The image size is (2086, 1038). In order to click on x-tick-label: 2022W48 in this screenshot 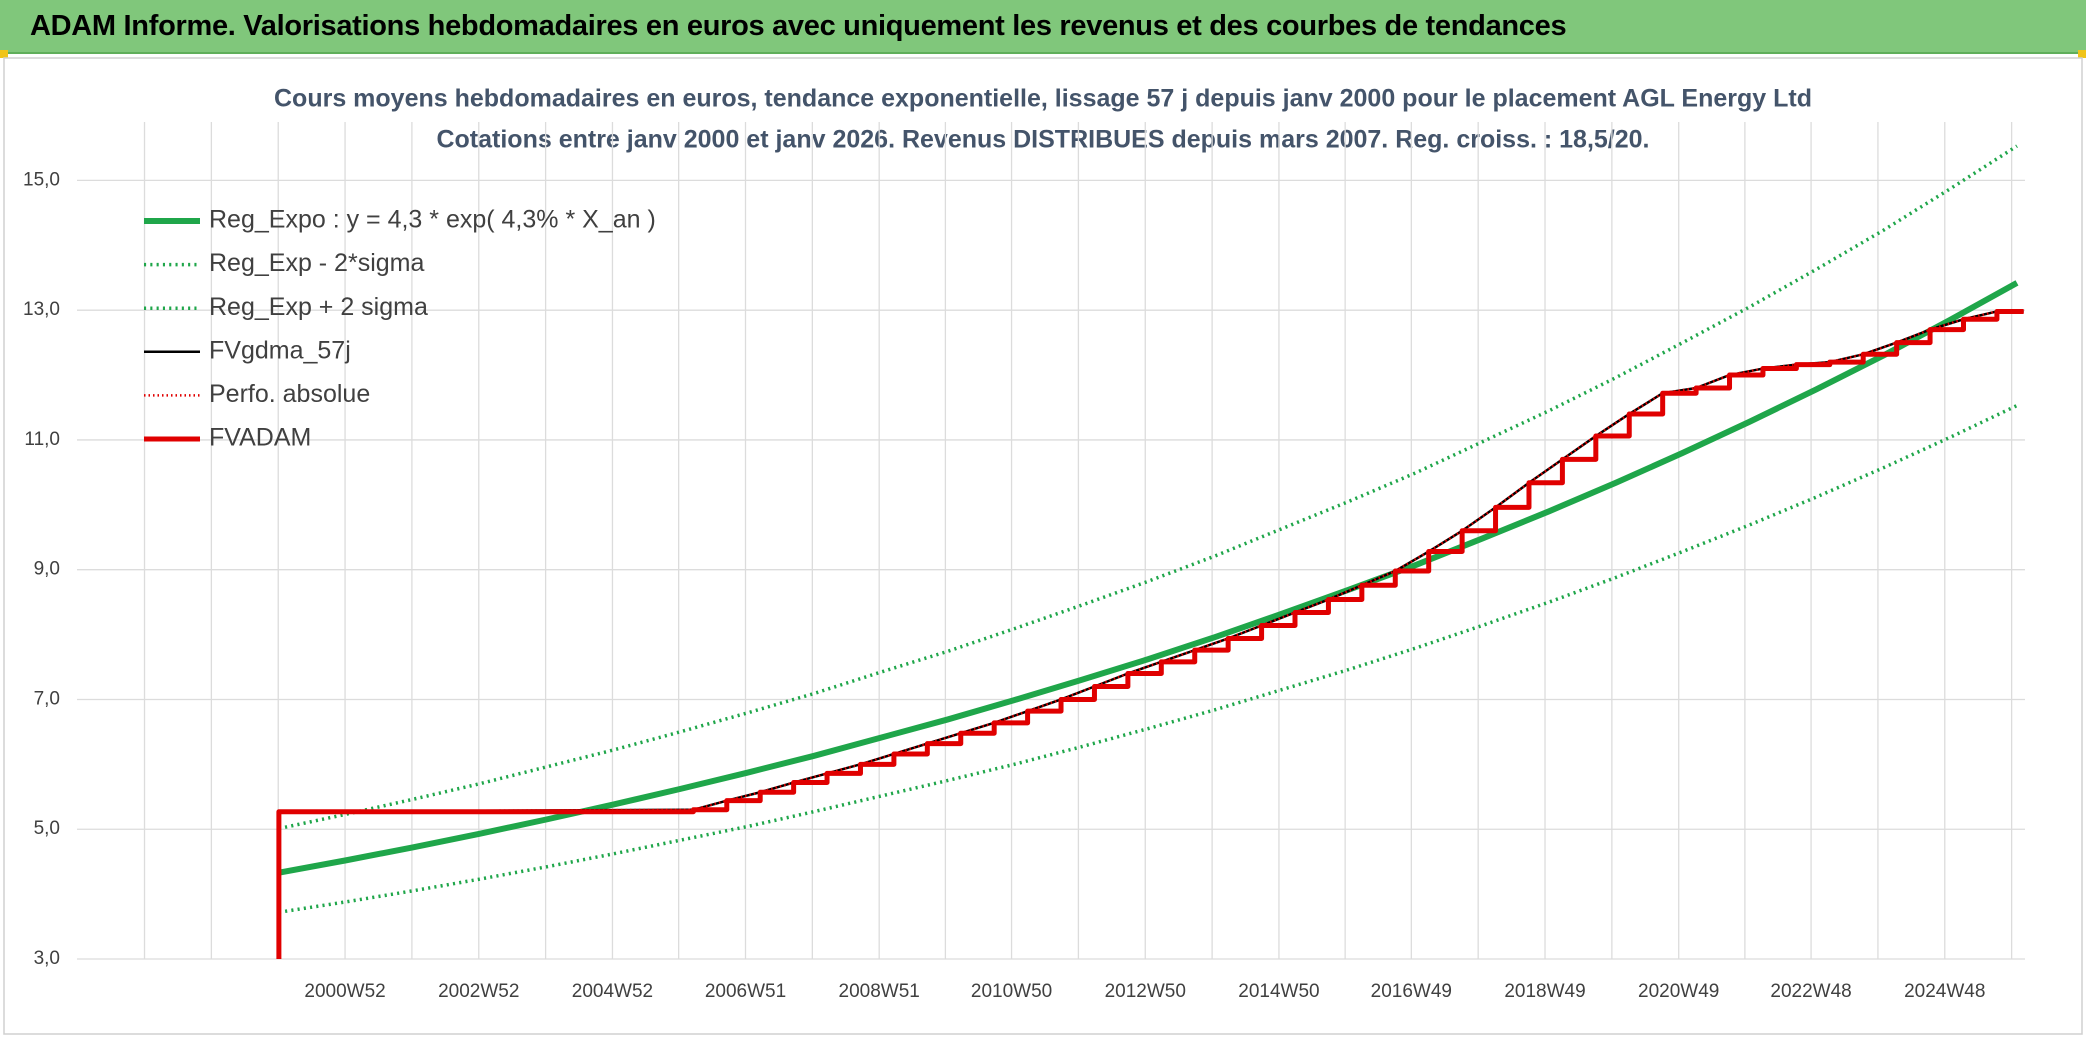, I will do `click(1810, 991)`.